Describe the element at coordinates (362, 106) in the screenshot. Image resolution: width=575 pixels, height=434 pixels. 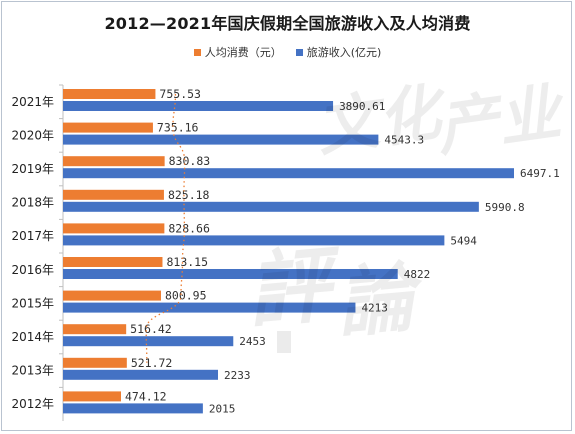
I see `data-label-revenue: 3890.61` at that location.